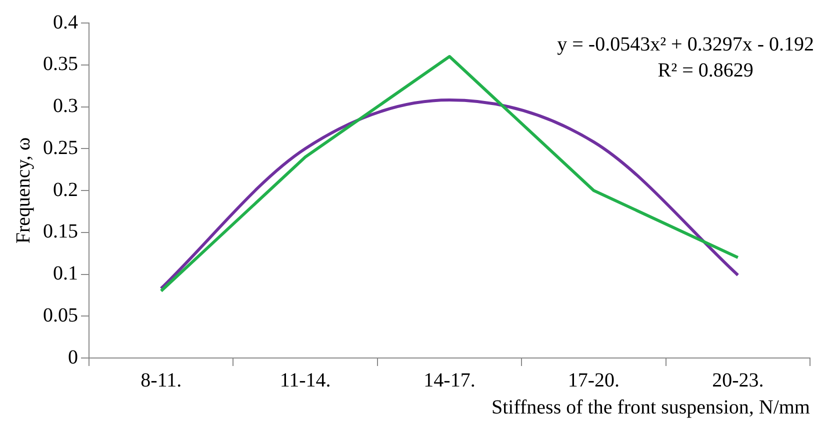 The height and width of the screenshot is (428, 838). I want to click on annotation: R² = 0.8629, so click(706, 70).